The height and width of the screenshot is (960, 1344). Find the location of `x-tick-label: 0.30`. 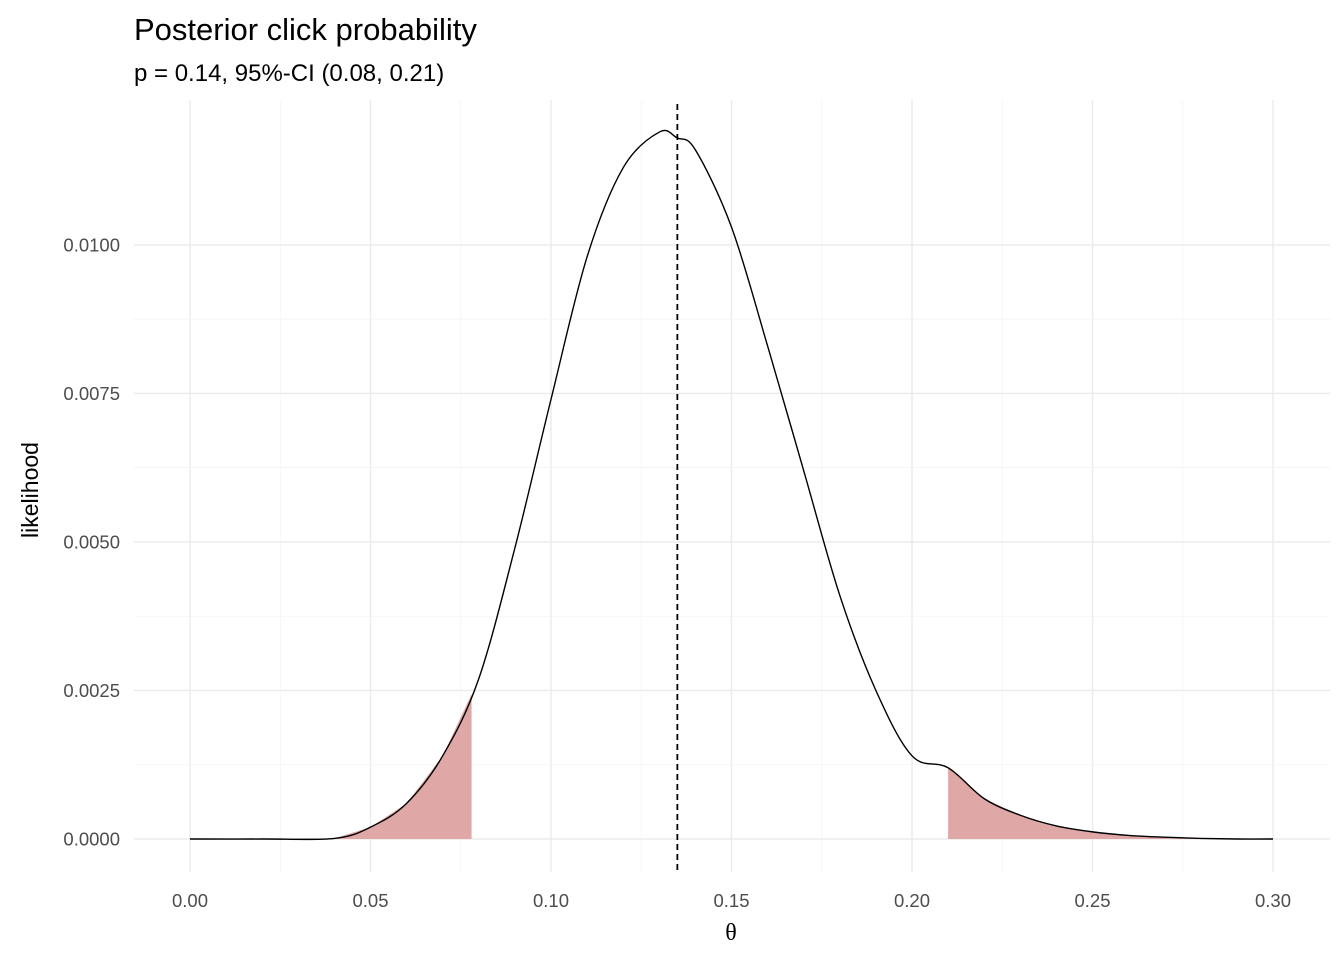

x-tick-label: 0.30 is located at coordinates (1273, 900).